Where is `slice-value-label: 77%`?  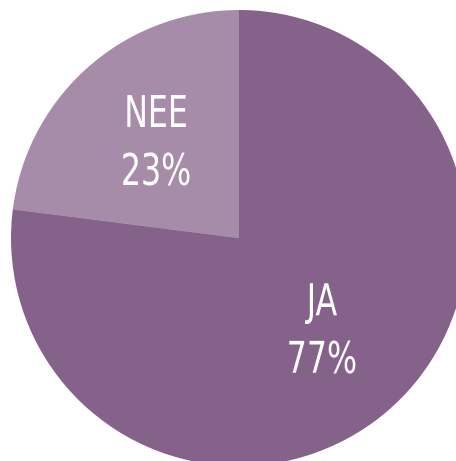 slice-value-label: 77% is located at coordinates (322, 359).